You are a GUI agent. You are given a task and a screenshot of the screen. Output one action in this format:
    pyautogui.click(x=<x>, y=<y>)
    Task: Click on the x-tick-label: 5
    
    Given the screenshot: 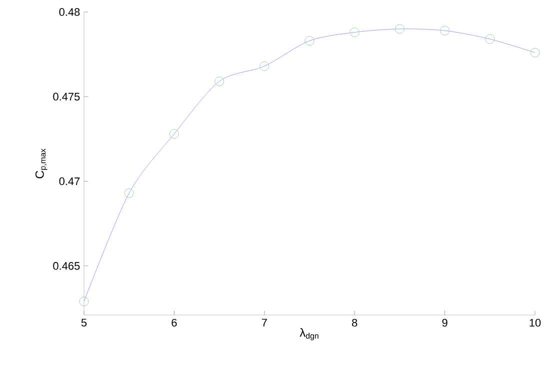 What is the action you would take?
    pyautogui.click(x=84, y=322)
    